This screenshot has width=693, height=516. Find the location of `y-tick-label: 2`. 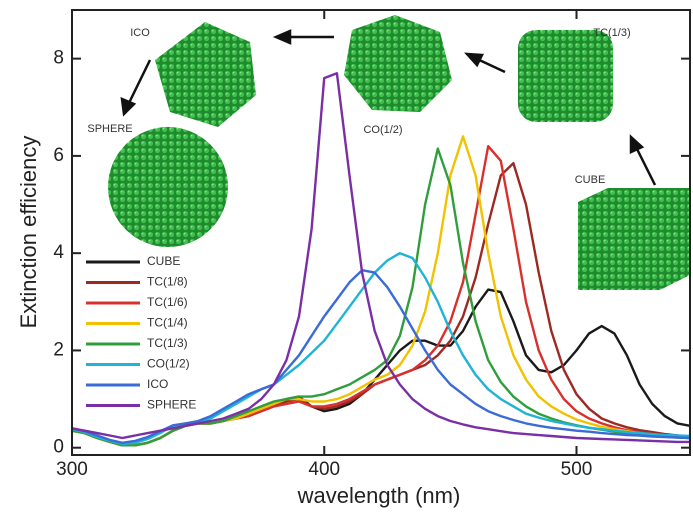

y-tick-label: 2 is located at coordinates (58, 349).